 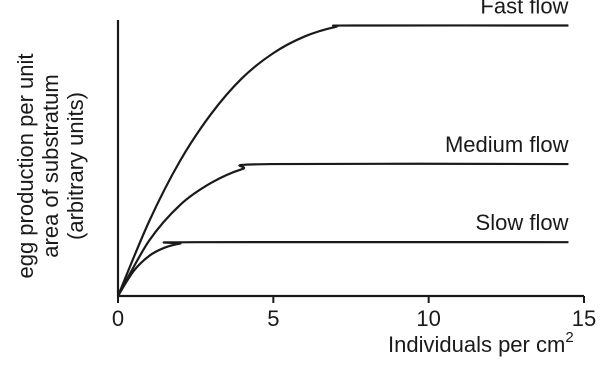 I want to click on x-tick-label-5: 5, so click(x=273, y=318).